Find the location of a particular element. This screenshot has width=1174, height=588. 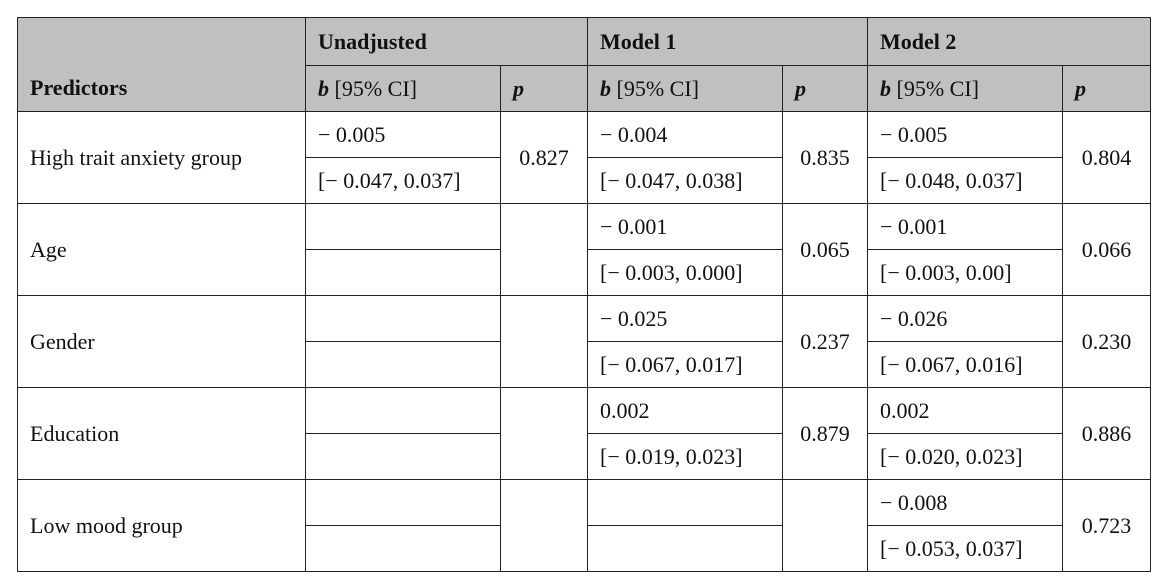

predictors-header: Predictors is located at coordinates (161, 64).